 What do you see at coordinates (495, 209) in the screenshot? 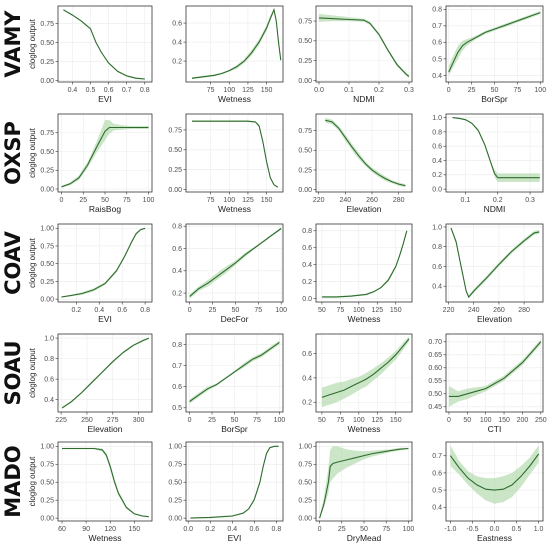
I see `x-axis-title: NDMI` at bounding box center [495, 209].